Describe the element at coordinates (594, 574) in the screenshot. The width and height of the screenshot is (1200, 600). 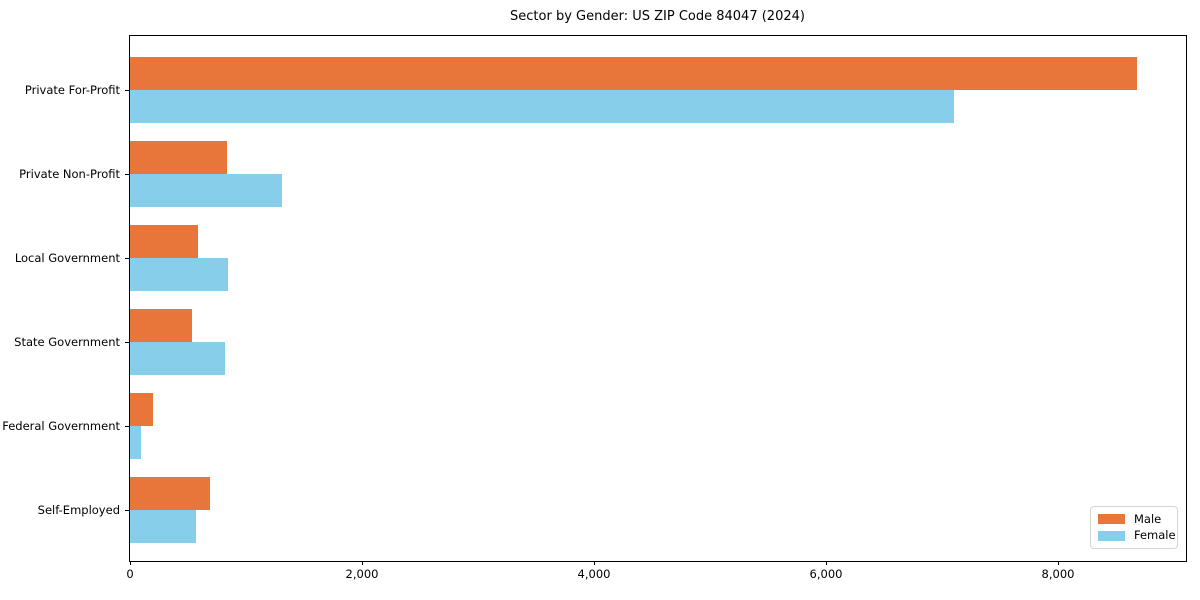
I see `x-tick-label-4-000: 4,000` at that location.